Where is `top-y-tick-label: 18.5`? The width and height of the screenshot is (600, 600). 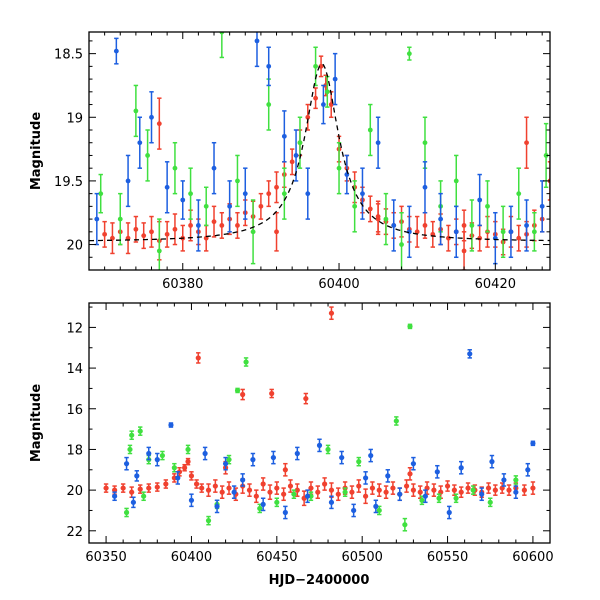 top-y-tick-label: 18.5 is located at coordinates (68, 55).